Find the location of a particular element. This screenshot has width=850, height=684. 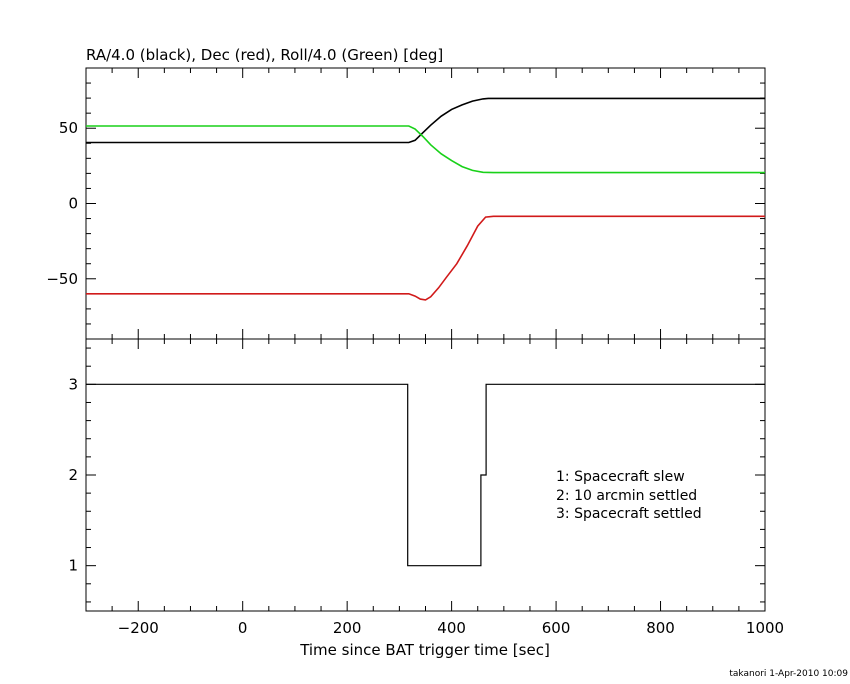

x-axis-label: Time since BAT trigger time [sec] is located at coordinates (424, 650).